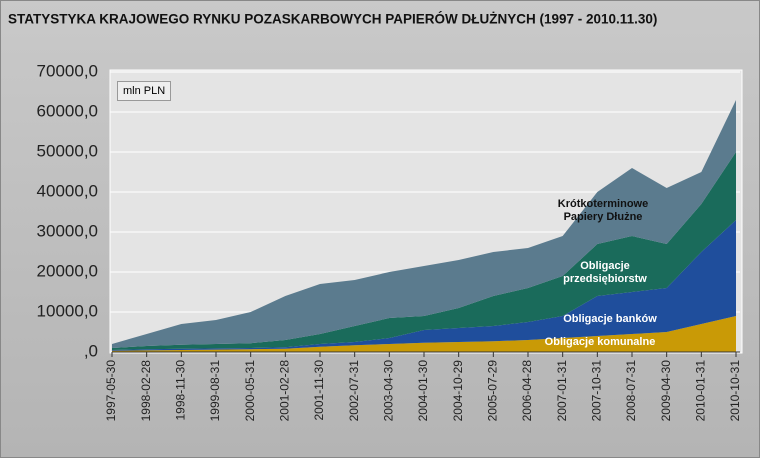 The image size is (760, 458). I want to click on area, so click(424, 334).